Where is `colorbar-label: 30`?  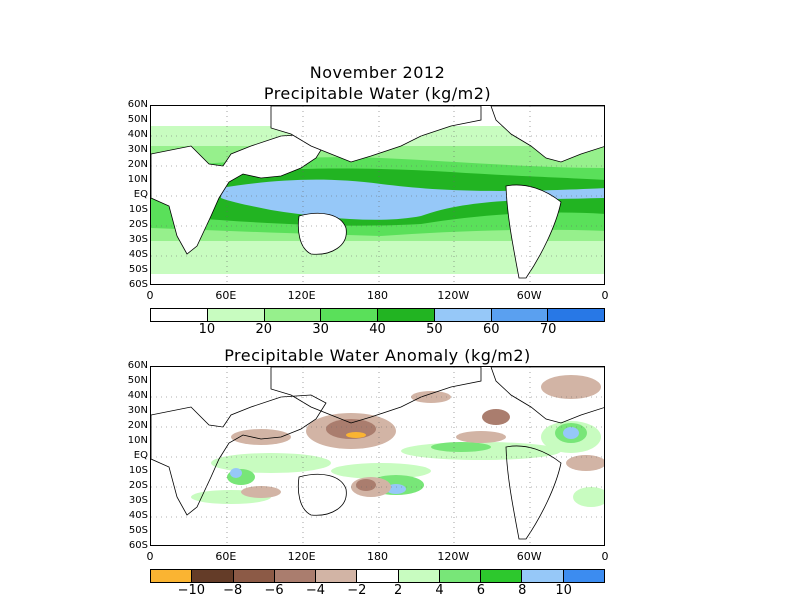 colorbar-label: 30 is located at coordinates (320, 329).